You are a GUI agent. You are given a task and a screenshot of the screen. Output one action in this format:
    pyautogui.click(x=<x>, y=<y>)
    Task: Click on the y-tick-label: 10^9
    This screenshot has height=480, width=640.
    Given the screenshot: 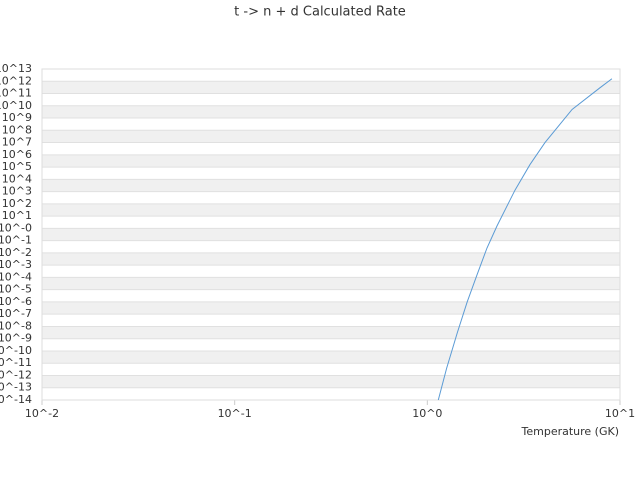 What is the action you would take?
    pyautogui.click(x=17, y=117)
    